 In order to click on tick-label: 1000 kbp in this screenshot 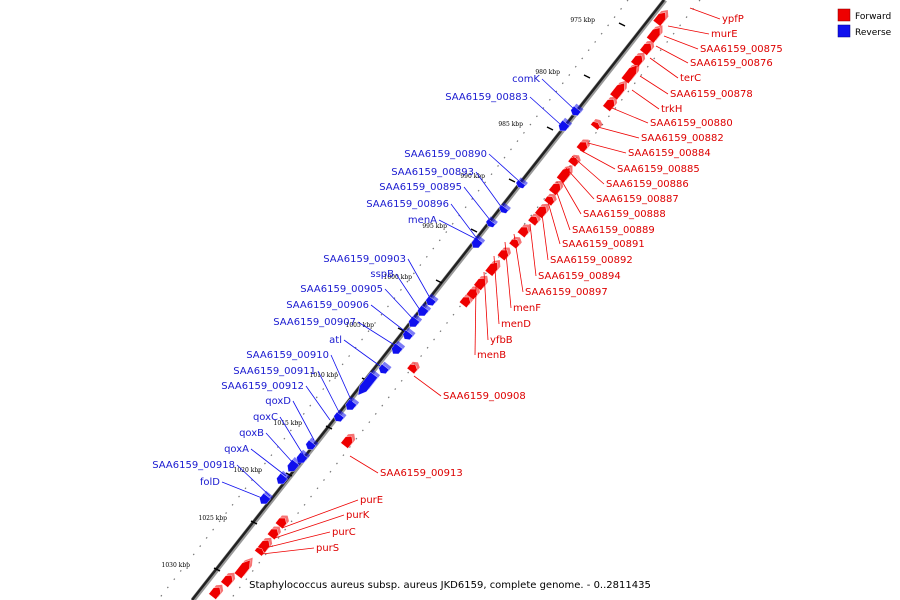, I will do `click(398, 277)`.